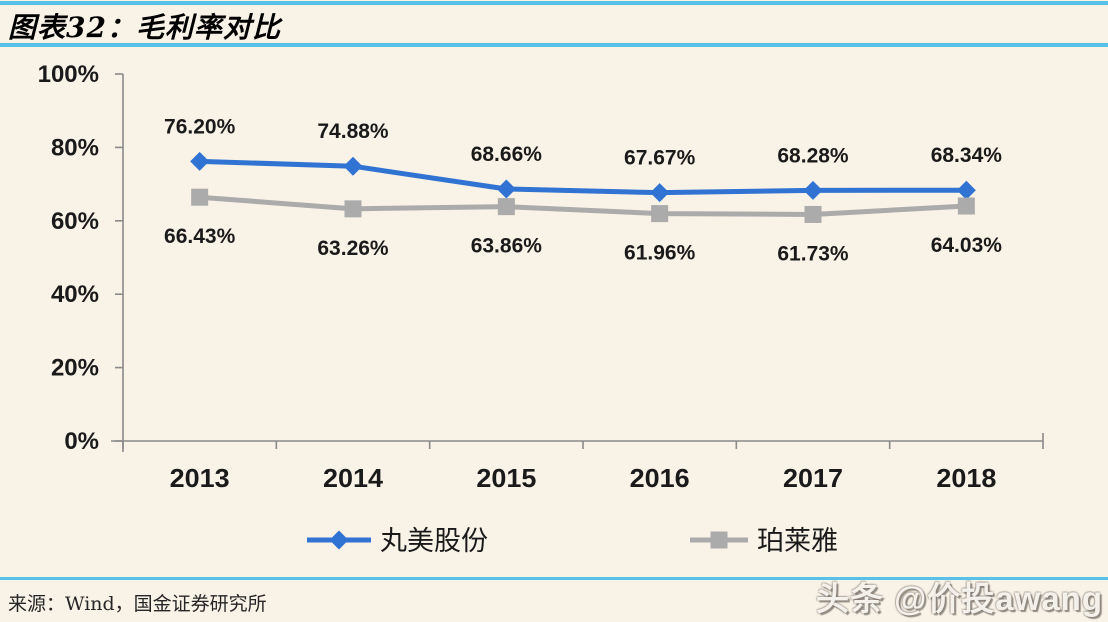 The height and width of the screenshot is (622, 1108). What do you see at coordinates (583, 226) in the screenshot?
I see `series-1: 66.43% 63.26% 63.86% 61.96% 61.73% 64.03%` at bounding box center [583, 226].